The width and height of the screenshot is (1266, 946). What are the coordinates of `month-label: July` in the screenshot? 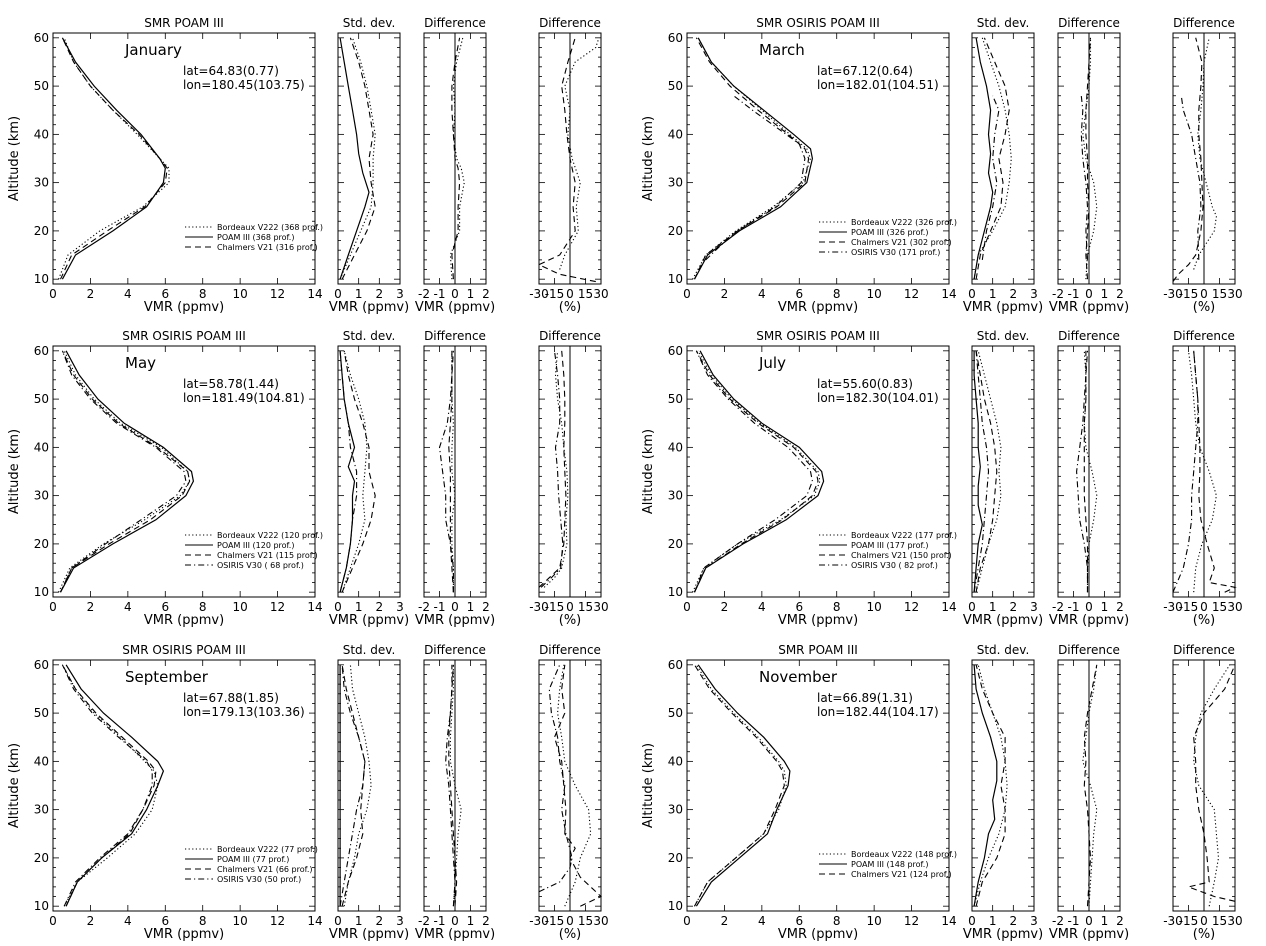 It's located at (772, 363).